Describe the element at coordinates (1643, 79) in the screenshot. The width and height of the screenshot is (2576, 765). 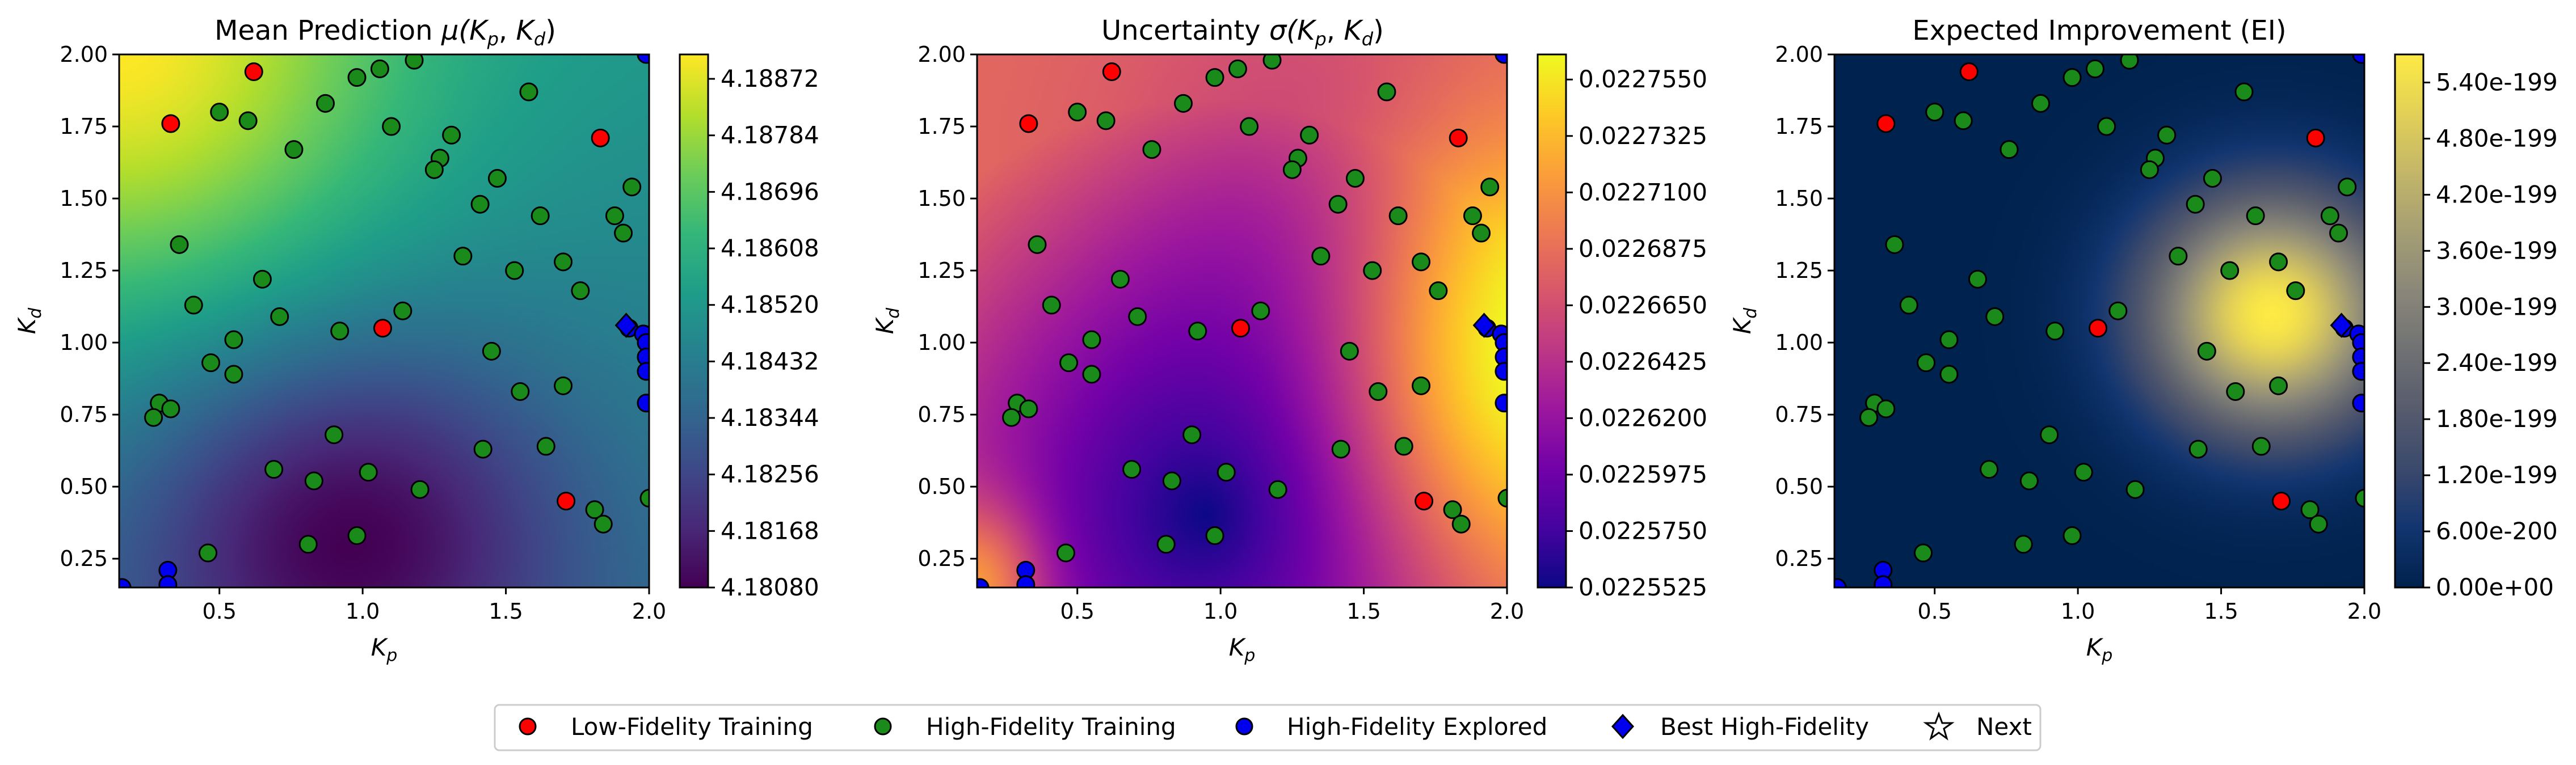
I see `colorbar-tick-label: 0.0227550` at that location.